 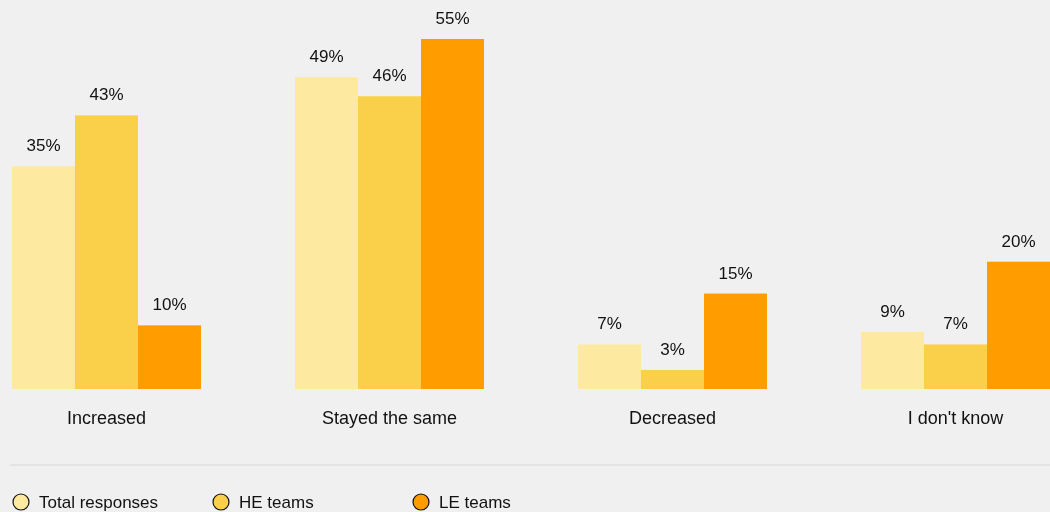 What do you see at coordinates (99, 502) in the screenshot?
I see `legend-label: Total responses` at bounding box center [99, 502].